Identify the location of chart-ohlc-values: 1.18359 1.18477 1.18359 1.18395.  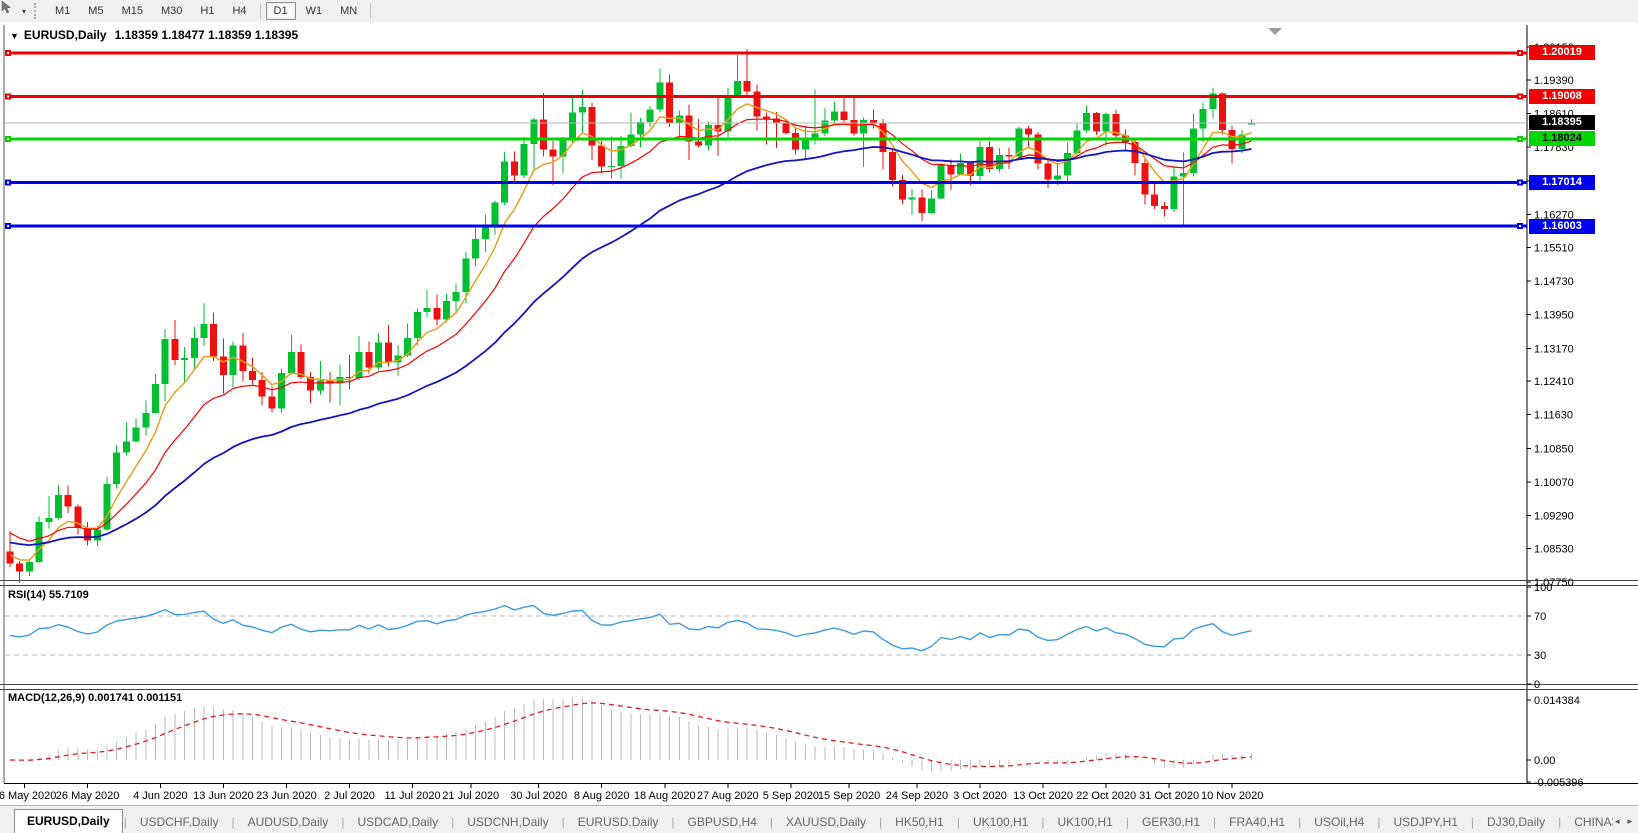
(206, 35).